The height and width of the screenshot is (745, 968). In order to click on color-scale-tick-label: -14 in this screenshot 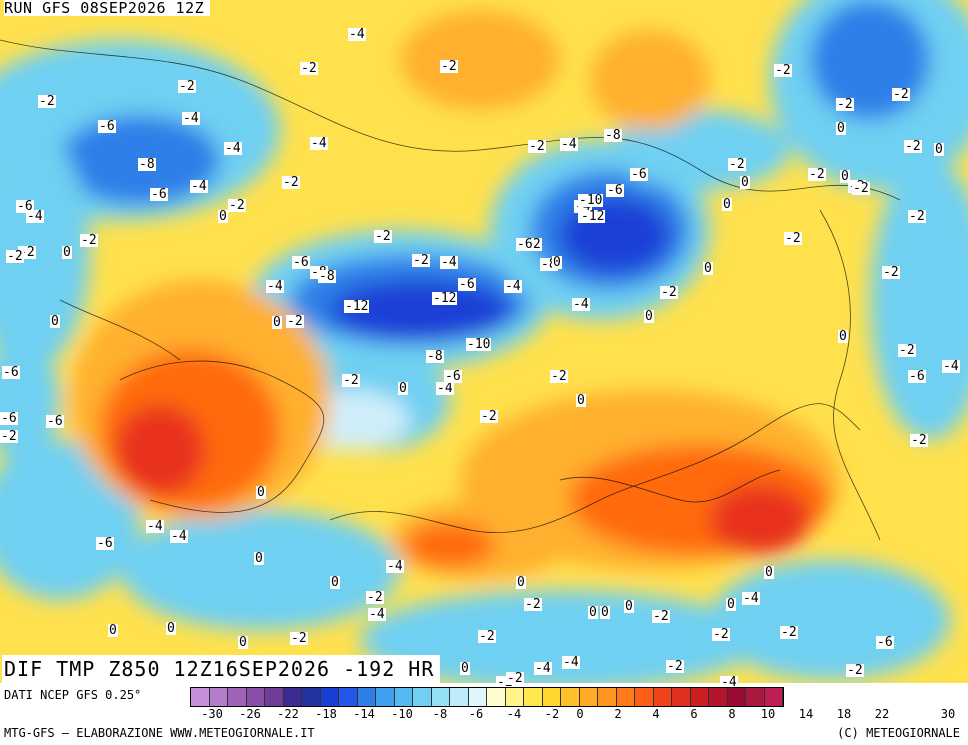, I will do `click(364, 714)`.